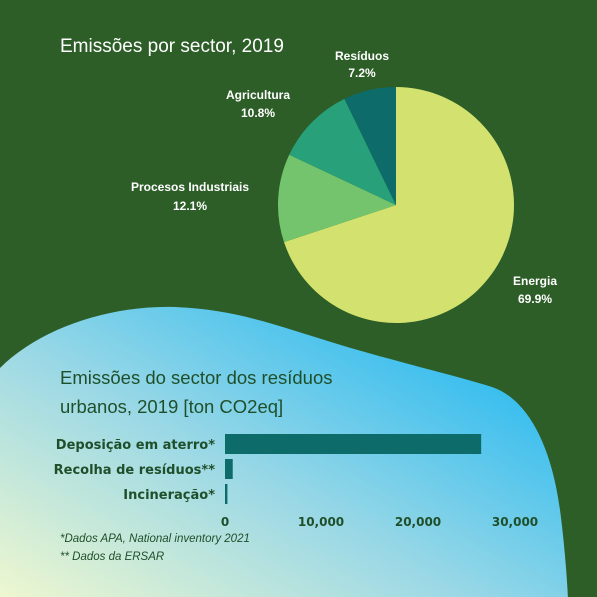 This screenshot has height=597, width=597. What do you see at coordinates (362, 56) in the screenshot?
I see `pie-label-residuos: Resíduos` at bounding box center [362, 56].